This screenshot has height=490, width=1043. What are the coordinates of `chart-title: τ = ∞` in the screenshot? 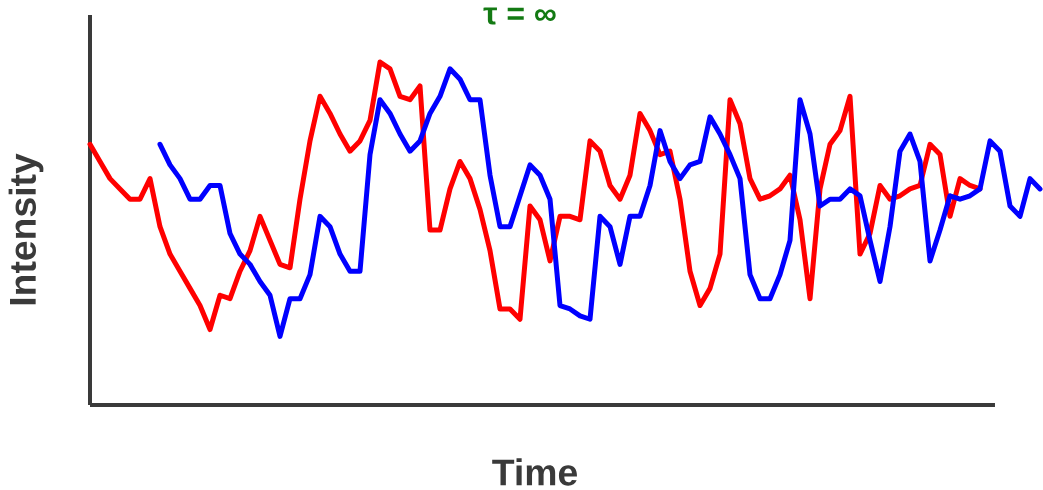 It's located at (519, 16).